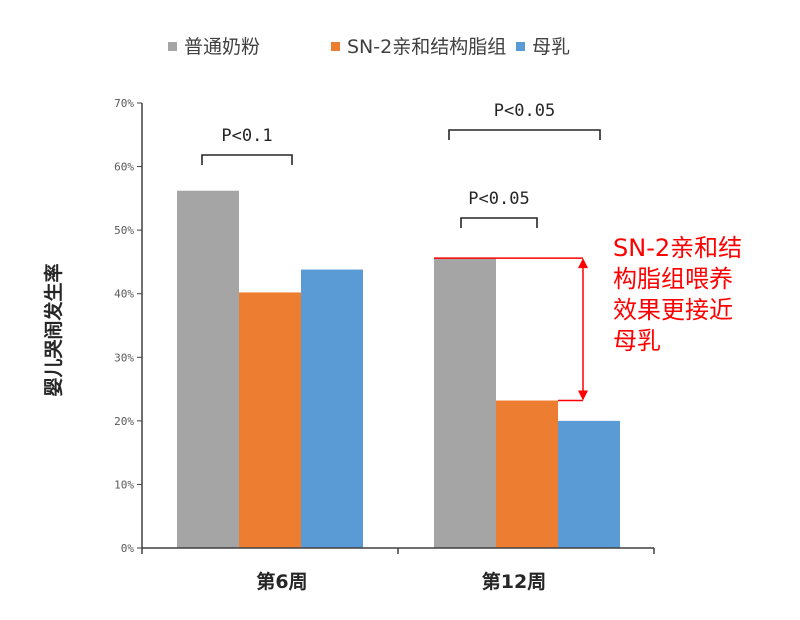 The image size is (800, 620). I want to click on y-axis-label: 婴儿哭闹发生率, so click(53, 329).